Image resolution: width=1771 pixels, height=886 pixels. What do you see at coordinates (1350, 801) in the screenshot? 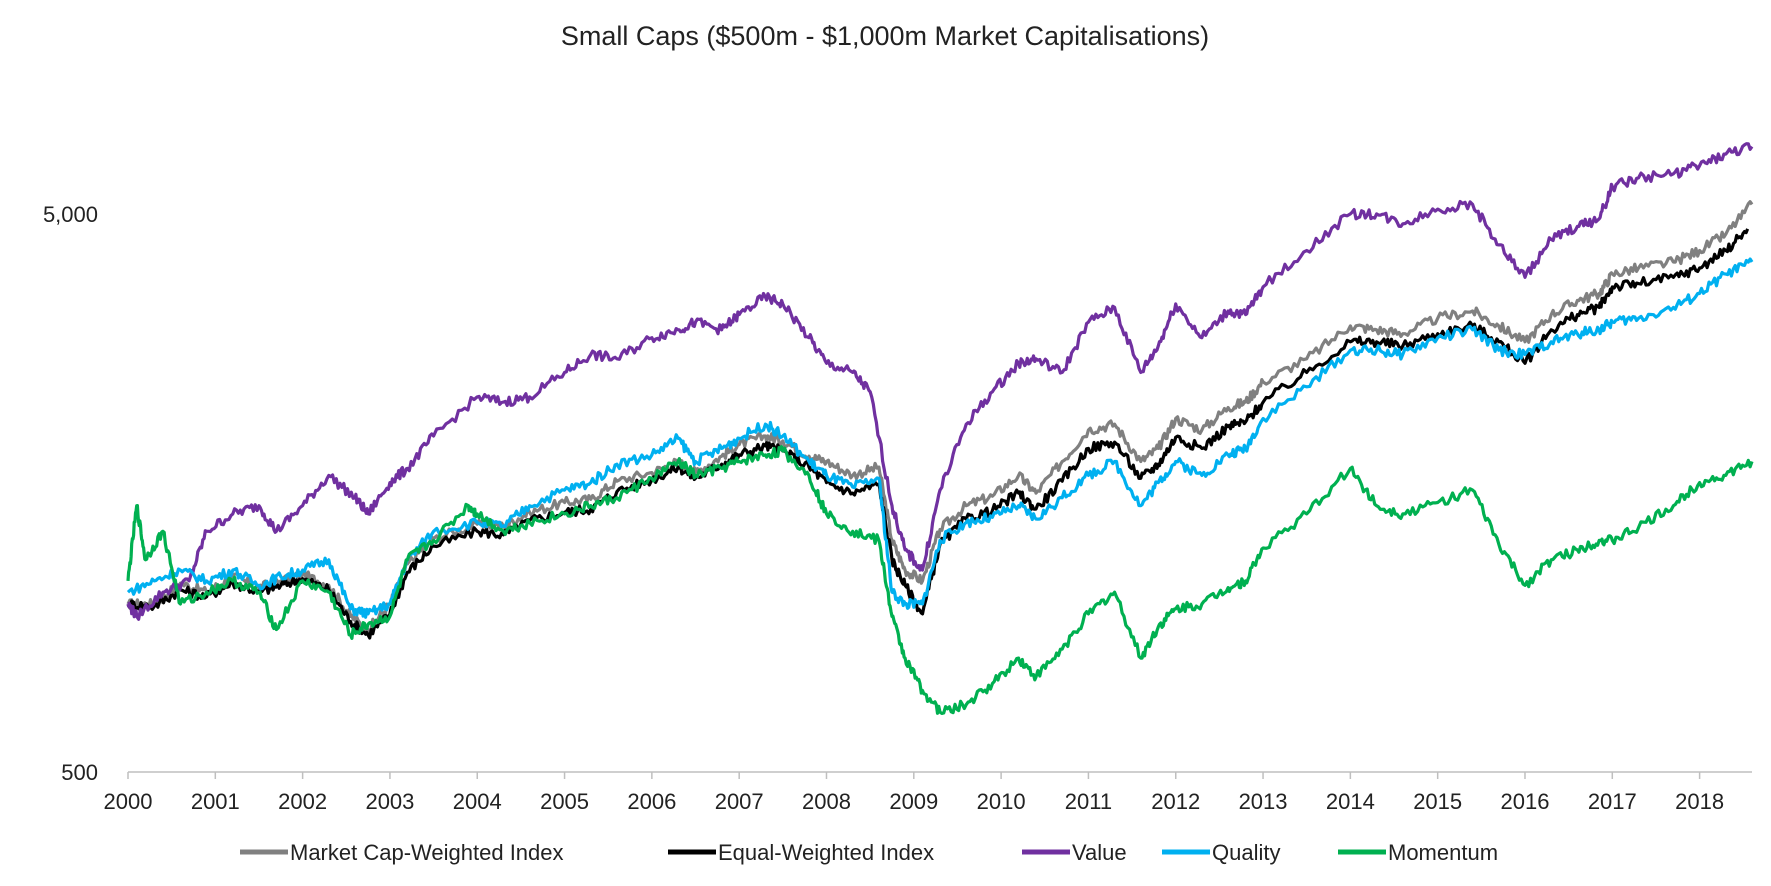
I see `x-tick-label: 2014` at bounding box center [1350, 801].